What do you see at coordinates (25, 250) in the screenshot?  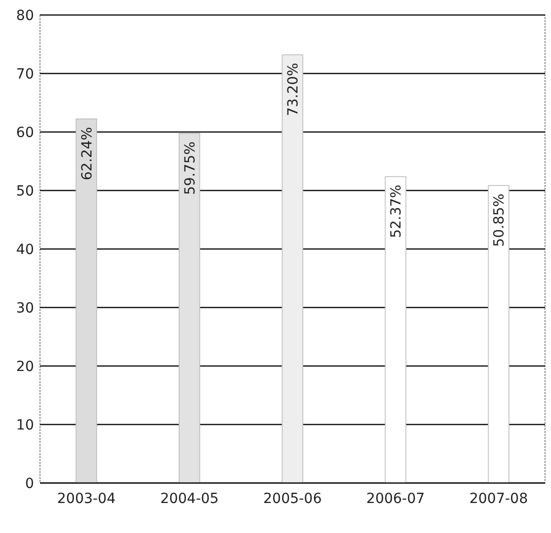 I see `y-tick-label: 40` at bounding box center [25, 250].